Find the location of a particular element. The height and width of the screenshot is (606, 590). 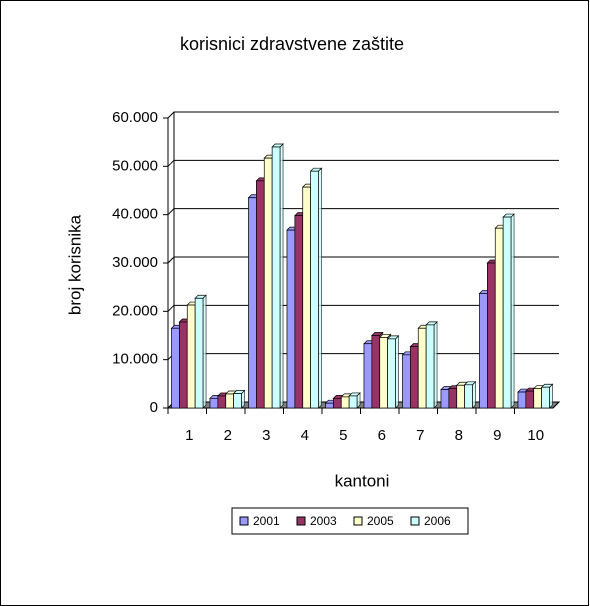

x-tick-label: 5 is located at coordinates (343, 435).